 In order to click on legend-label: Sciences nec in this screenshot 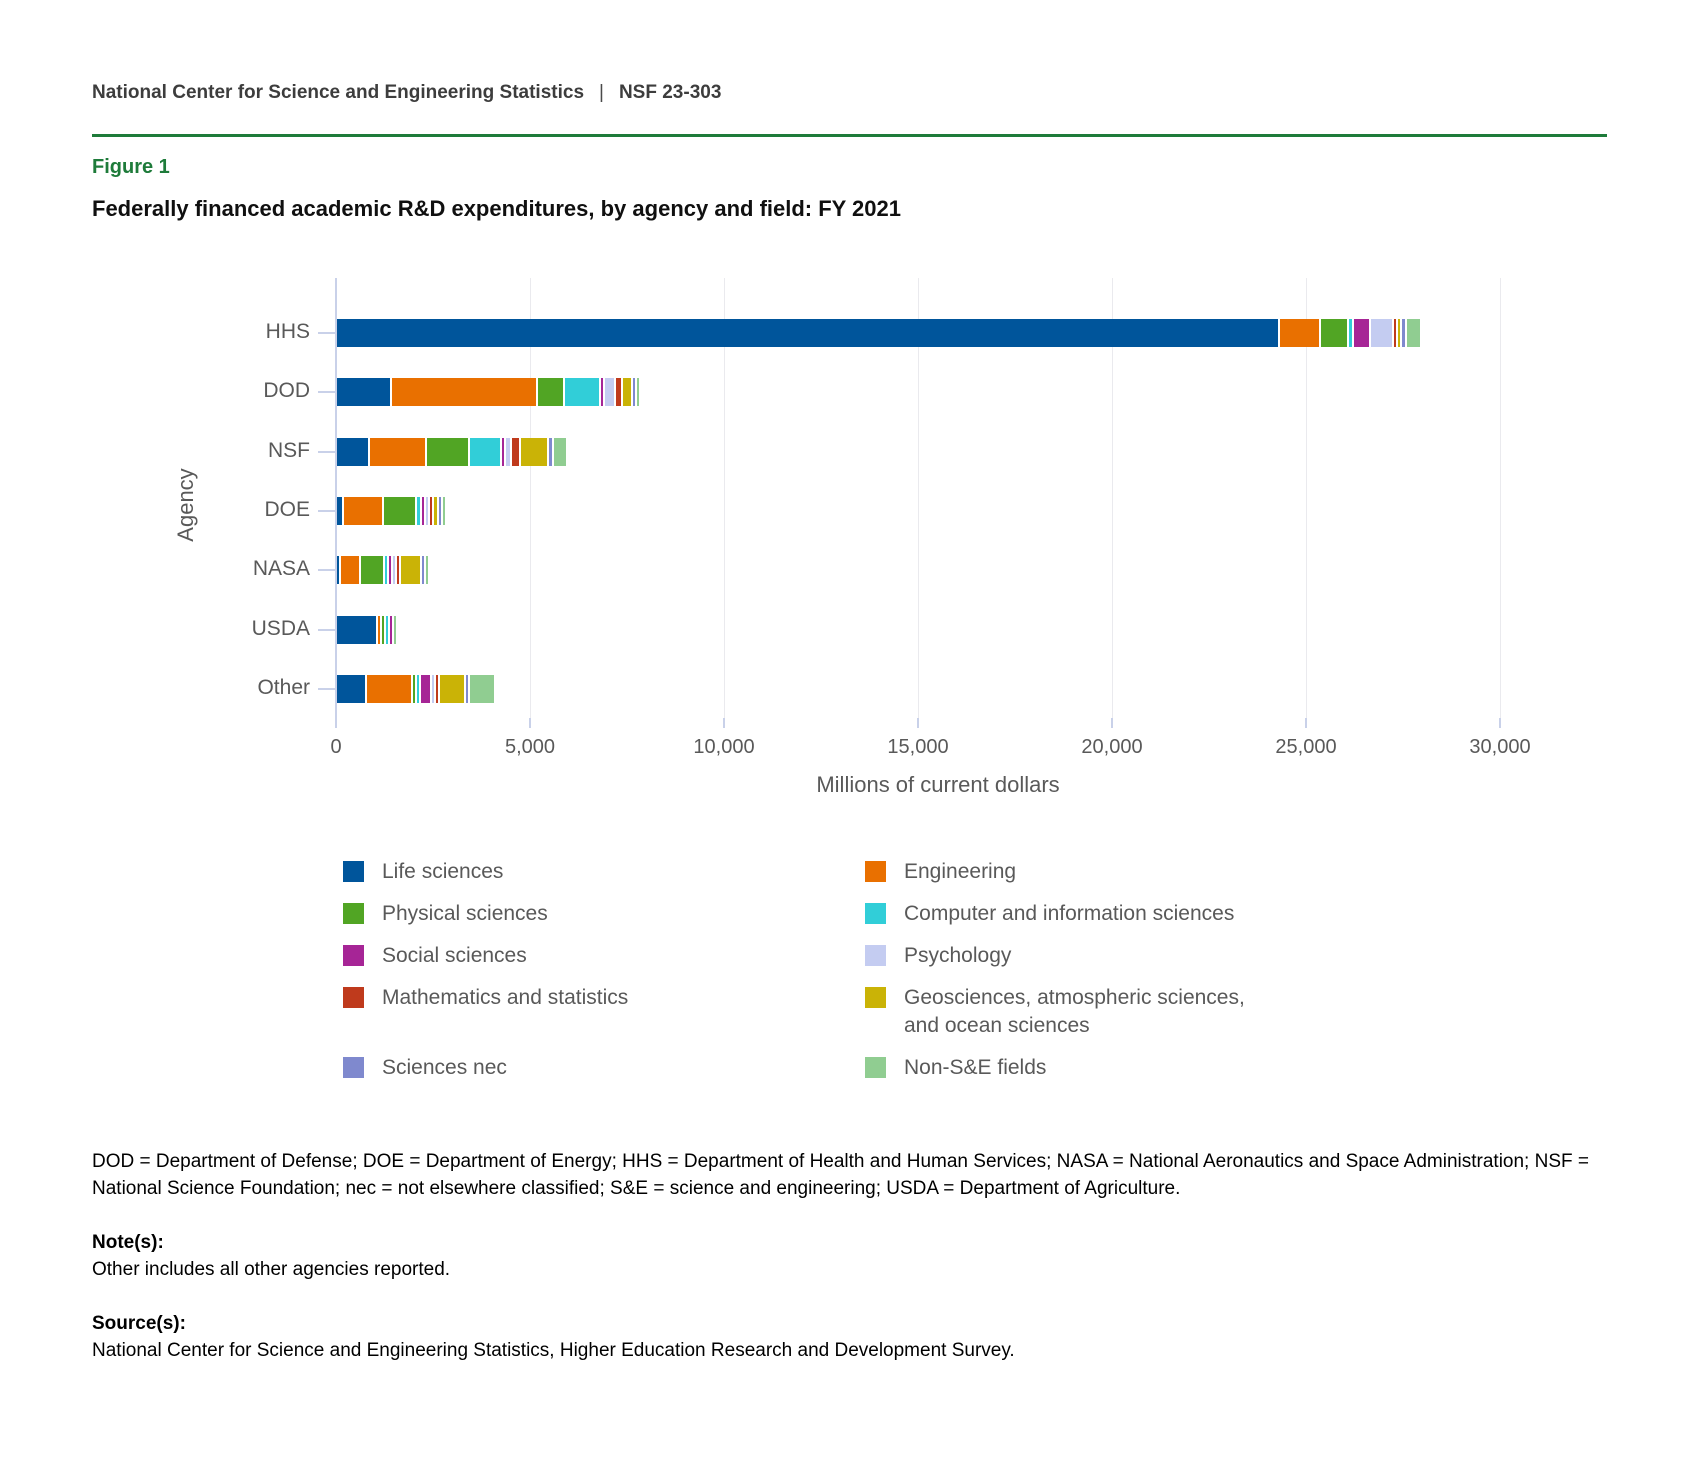, I will do `click(444, 1067)`.